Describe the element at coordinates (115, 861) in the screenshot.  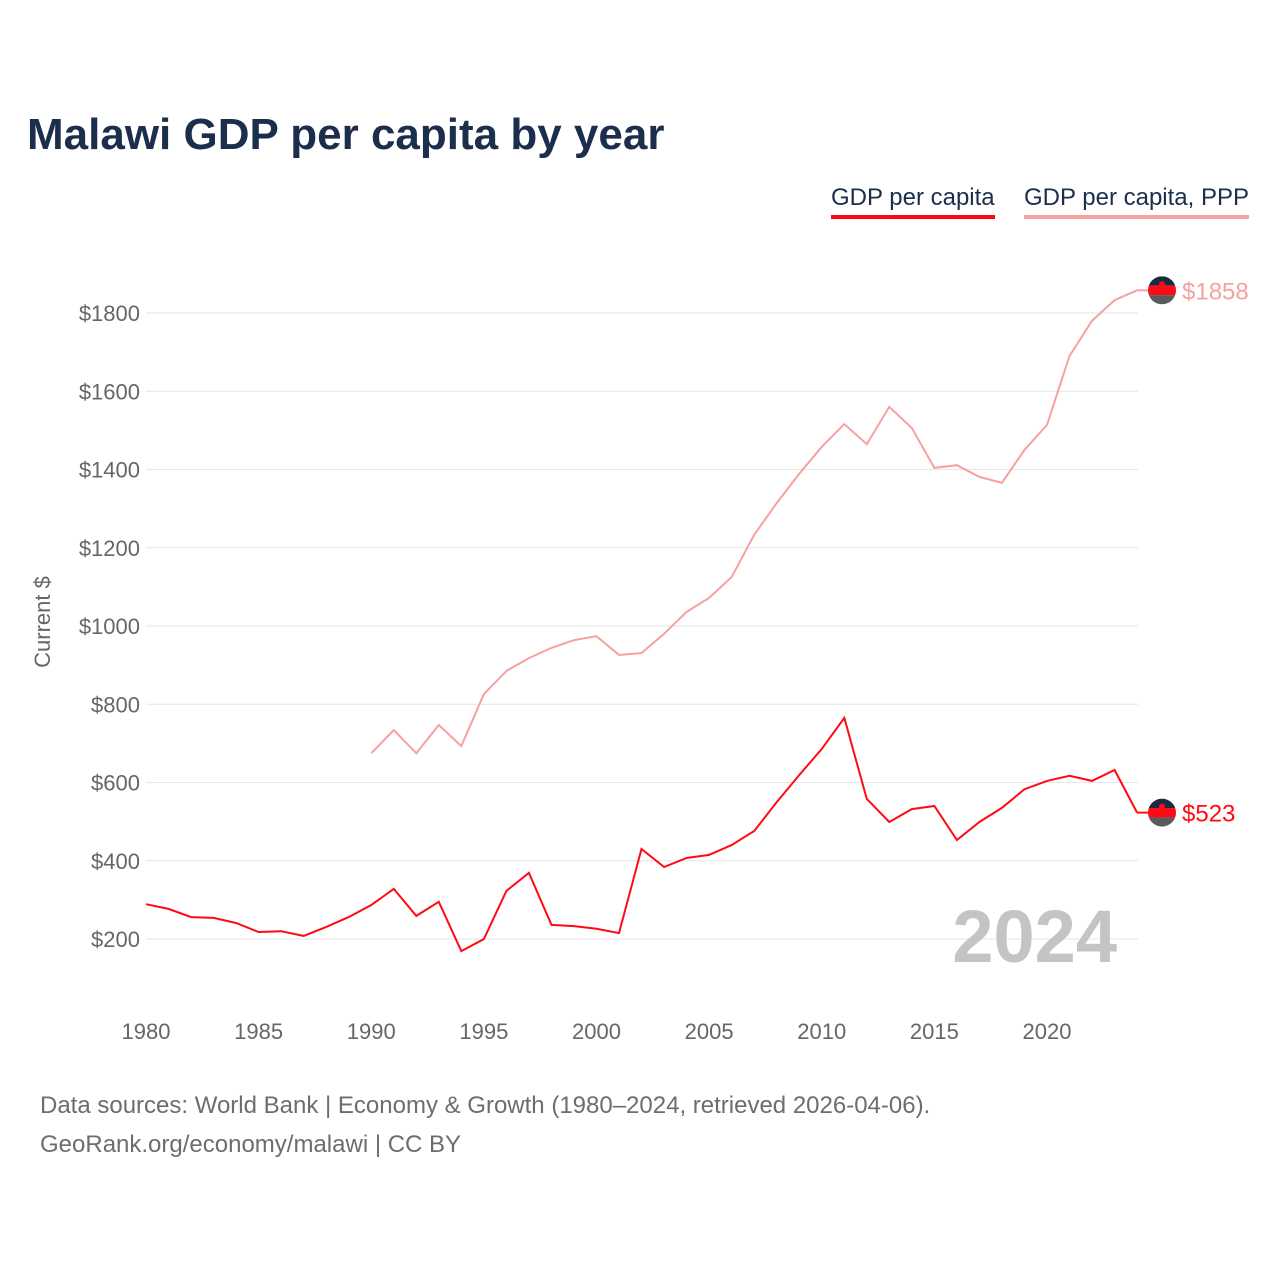
I see `y-tick-label: $400` at that location.